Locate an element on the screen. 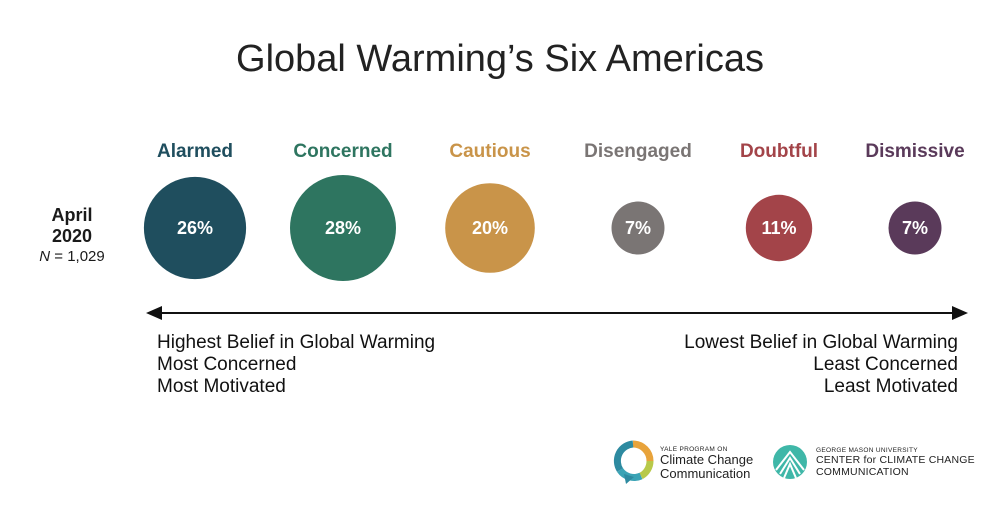  category-label-doubtful: Doubtful is located at coordinates (779, 151).